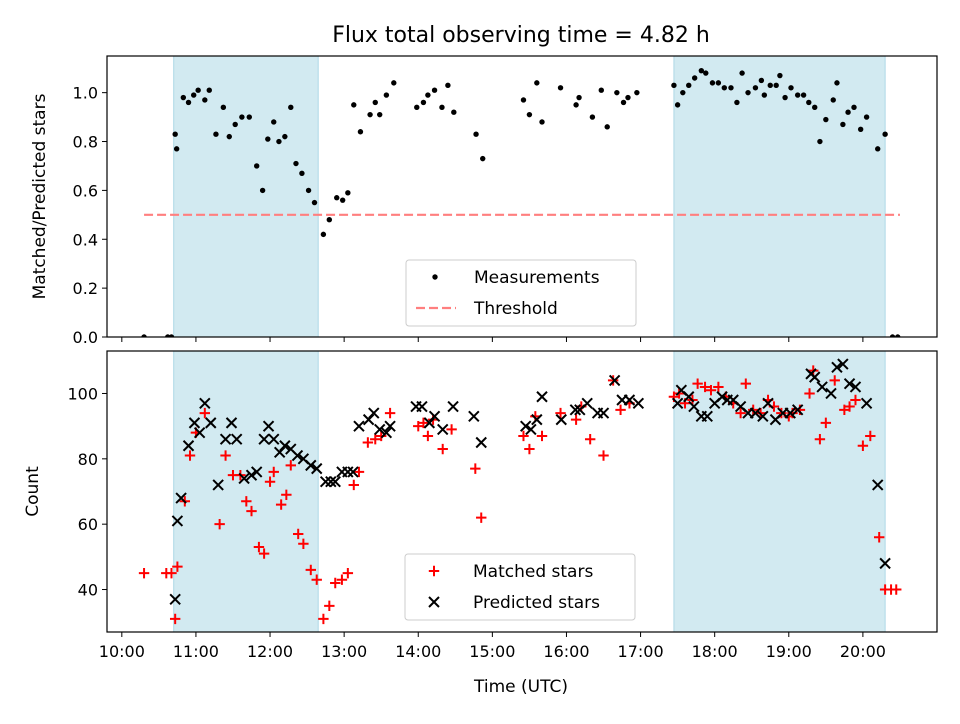 Image resolution: width=960 pixels, height=724 pixels. I want to click on top-legend: Measurements Threshold, so click(521, 293).